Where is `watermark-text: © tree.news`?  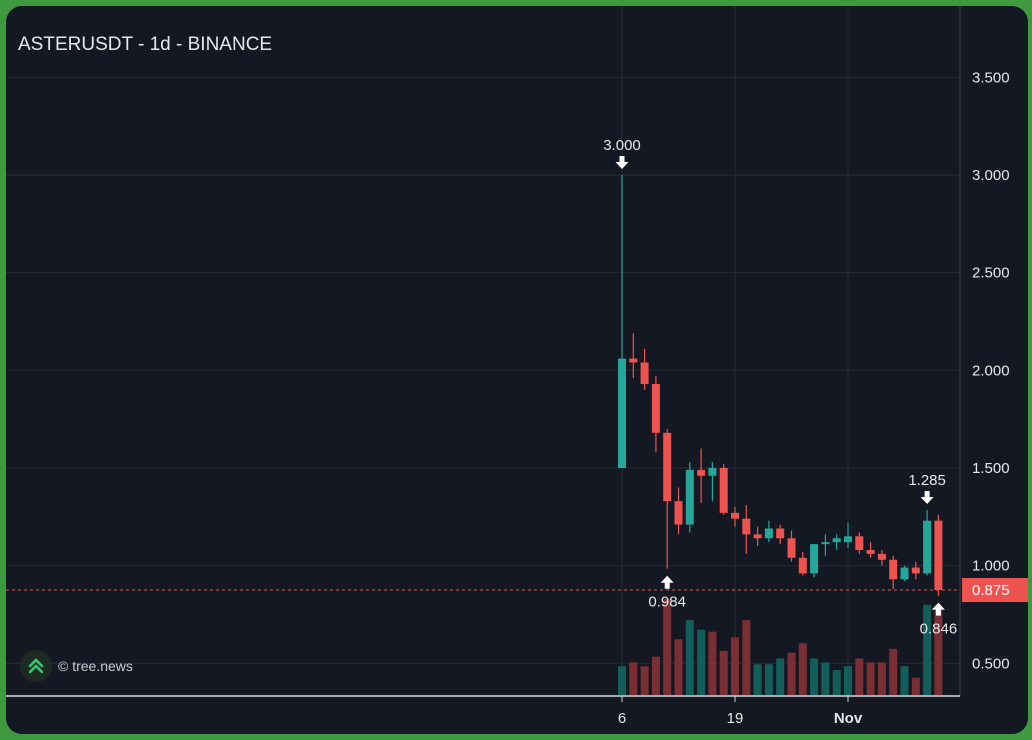 watermark-text: © tree.news is located at coordinates (95, 666).